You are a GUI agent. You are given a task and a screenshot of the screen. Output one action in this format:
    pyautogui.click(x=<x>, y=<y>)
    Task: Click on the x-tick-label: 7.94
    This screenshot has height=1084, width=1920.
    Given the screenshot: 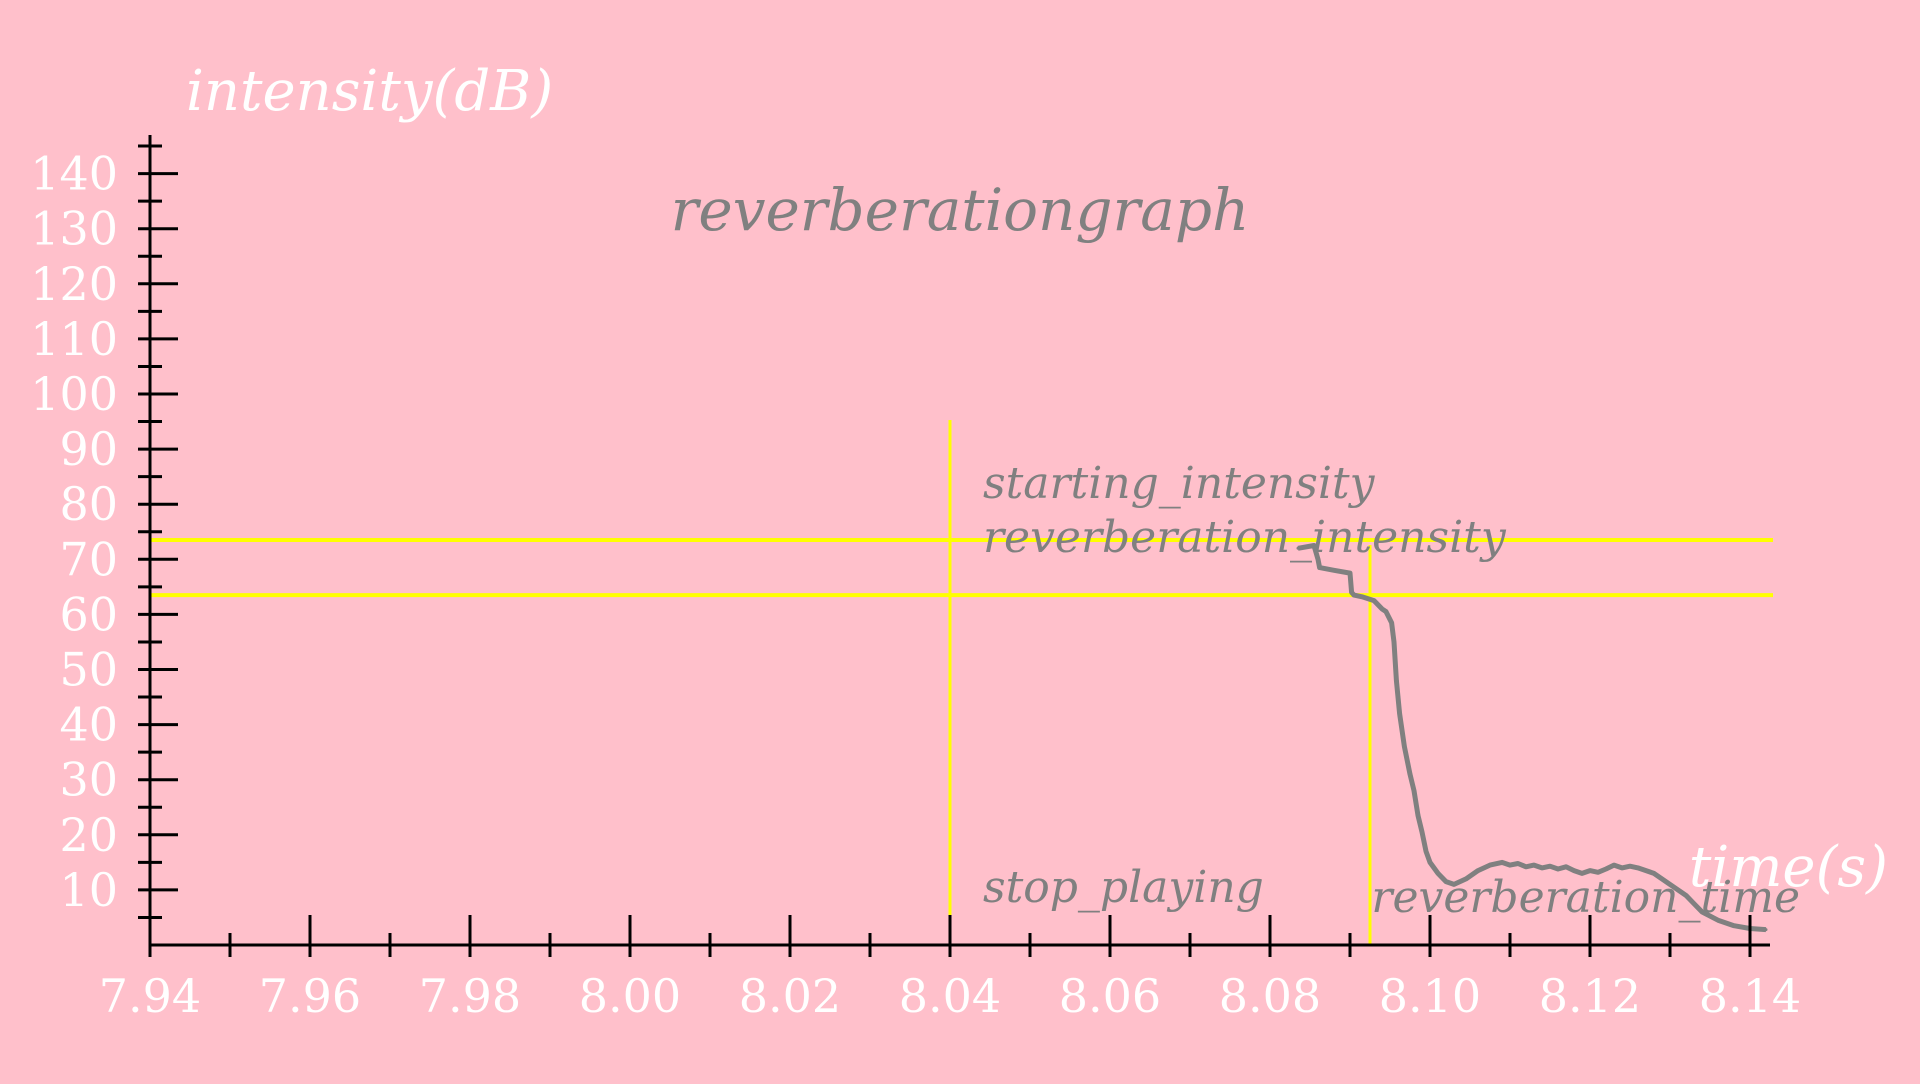 What is the action you would take?
    pyautogui.click(x=150, y=996)
    